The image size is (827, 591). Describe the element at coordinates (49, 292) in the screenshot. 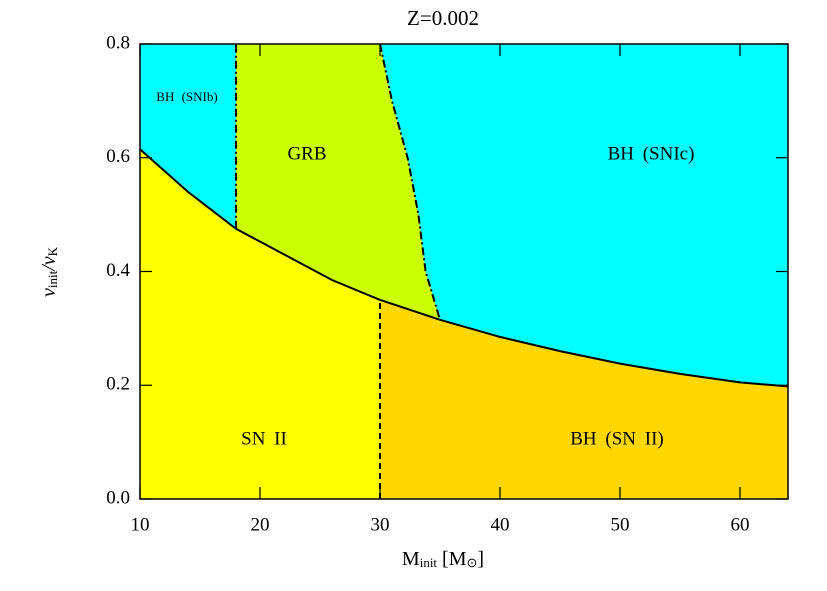

I see `label-part: v` at that location.